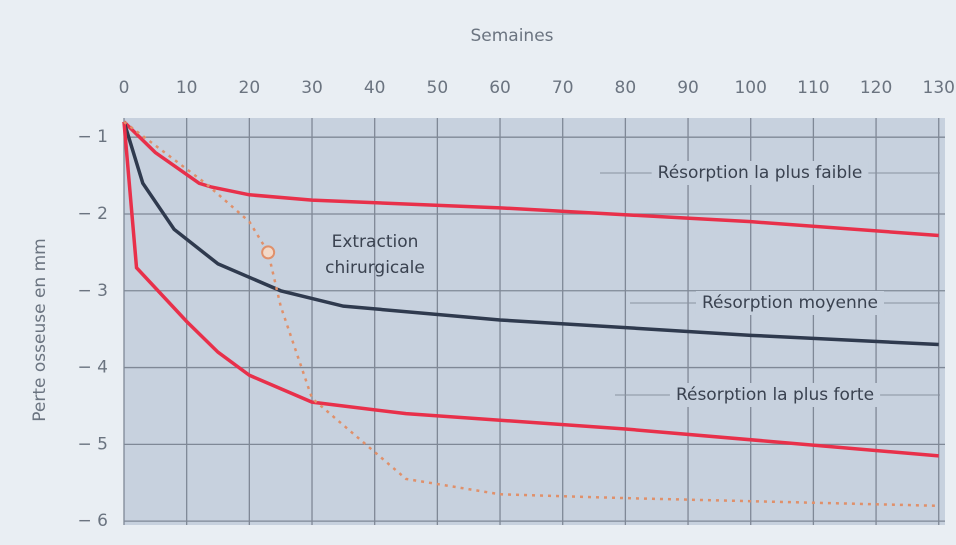 Image resolution: width=956 pixels, height=545 pixels. What do you see at coordinates (563, 88) in the screenshot?
I see `x-tick-label: 70` at bounding box center [563, 88].